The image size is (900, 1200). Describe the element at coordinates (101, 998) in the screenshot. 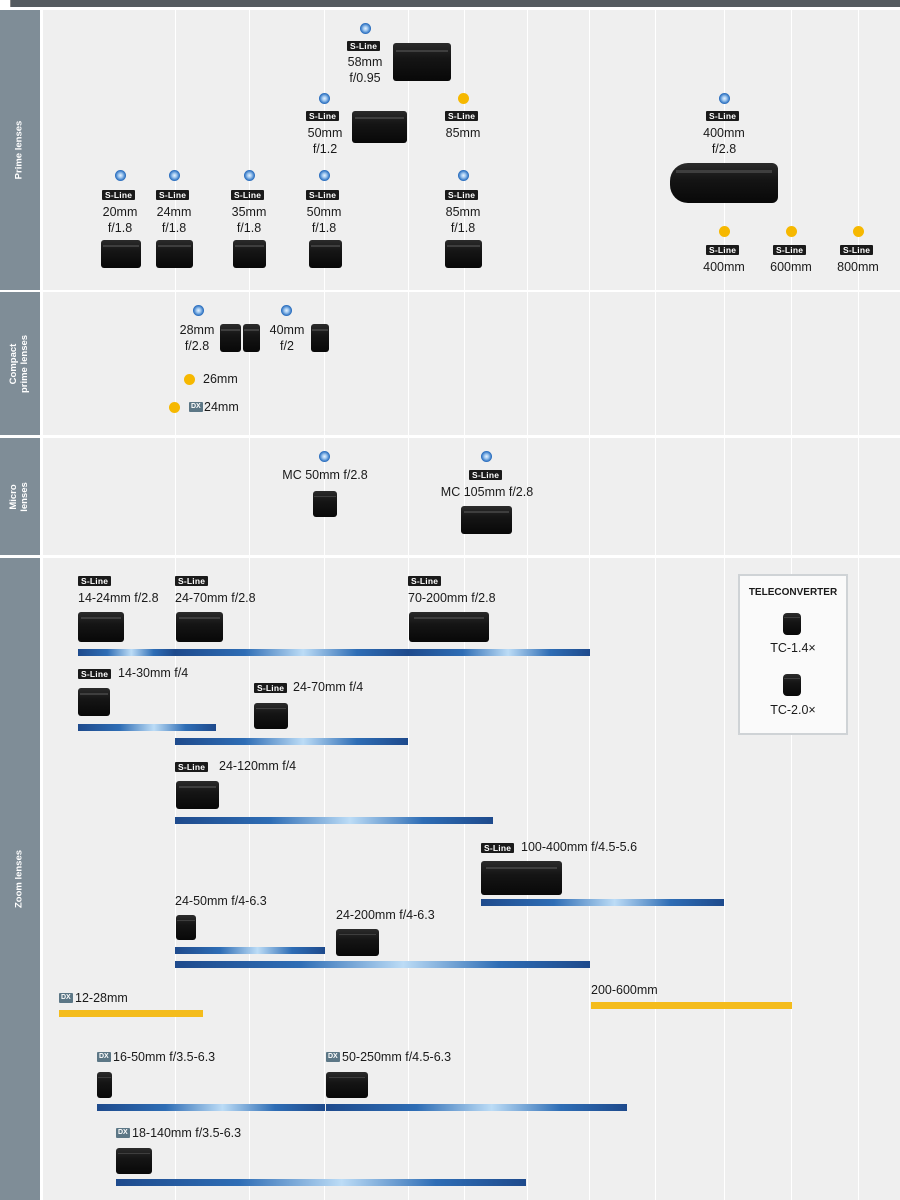

I see `lens-label-12-28mm: 12-28mm` at that location.